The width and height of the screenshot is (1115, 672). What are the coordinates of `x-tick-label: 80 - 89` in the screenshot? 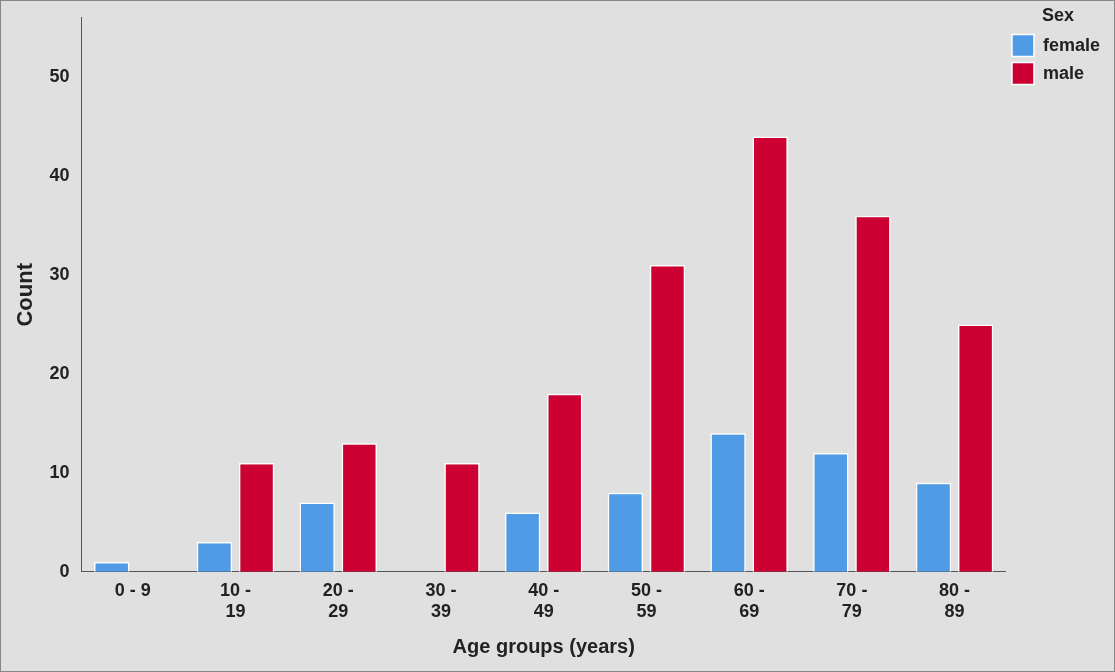 It's located at (955, 600).